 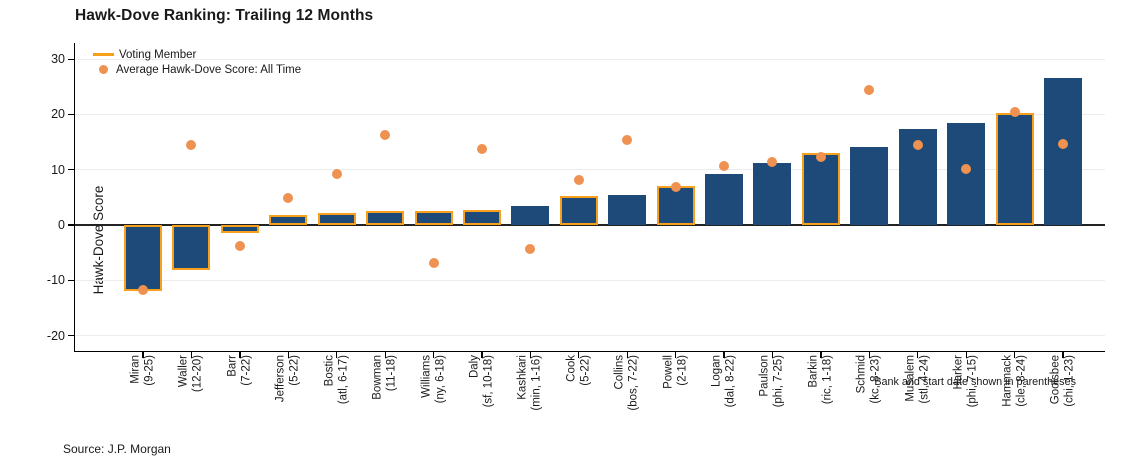 What do you see at coordinates (1062, 151) in the screenshot?
I see `bar-goolsbee` at bounding box center [1062, 151].